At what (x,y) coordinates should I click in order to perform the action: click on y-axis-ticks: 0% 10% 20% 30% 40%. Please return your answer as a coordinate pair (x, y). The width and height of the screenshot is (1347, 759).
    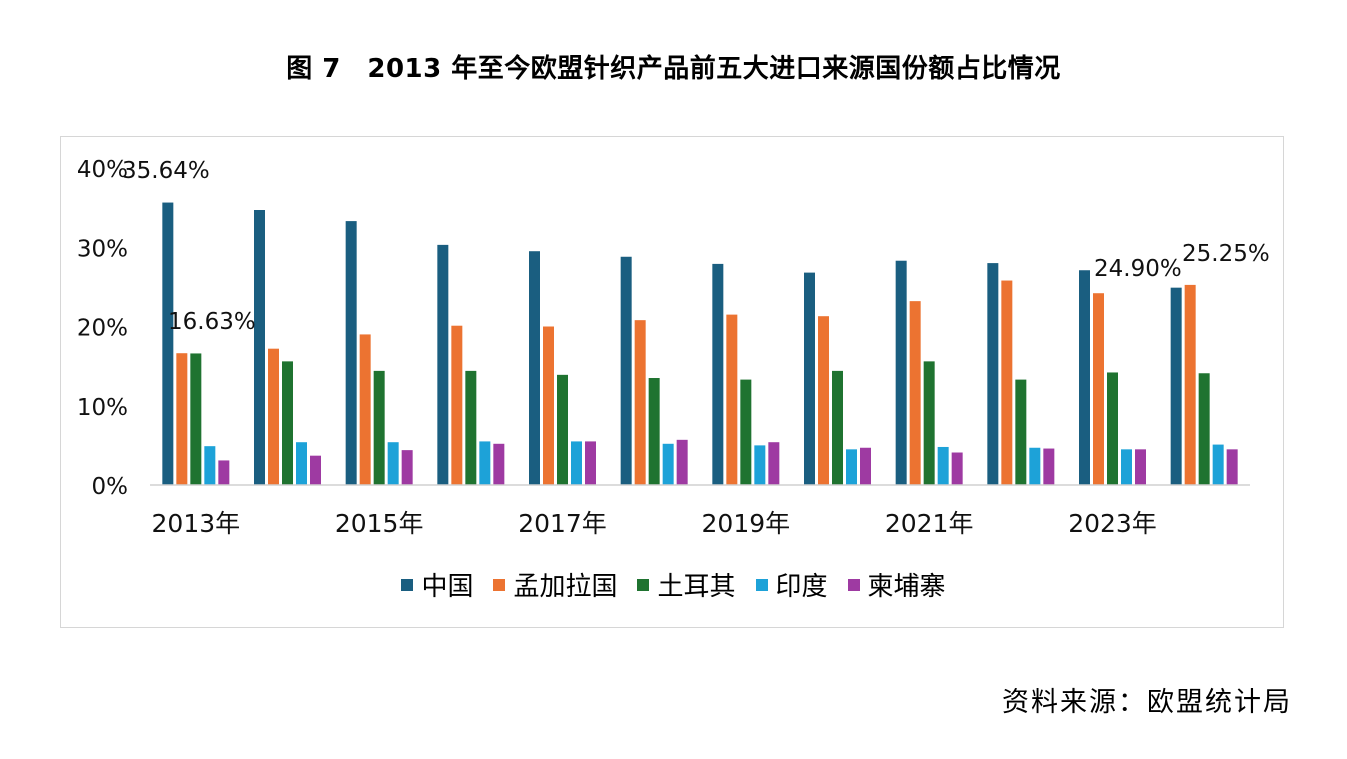
    Looking at the image, I should click on (102, 328).